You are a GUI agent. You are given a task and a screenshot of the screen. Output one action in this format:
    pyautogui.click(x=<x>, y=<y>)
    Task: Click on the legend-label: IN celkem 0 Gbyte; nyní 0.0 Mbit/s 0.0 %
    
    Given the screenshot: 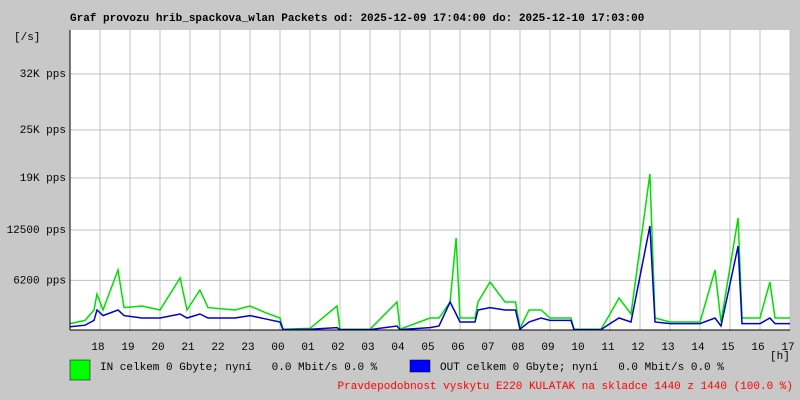 What is the action you would take?
    pyautogui.click(x=239, y=368)
    